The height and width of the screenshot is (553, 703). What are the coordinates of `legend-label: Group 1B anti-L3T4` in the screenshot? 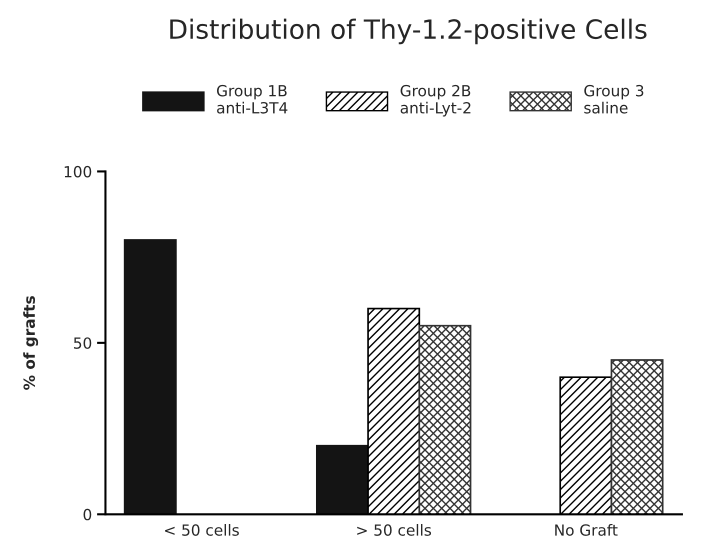 It's located at (252, 99).